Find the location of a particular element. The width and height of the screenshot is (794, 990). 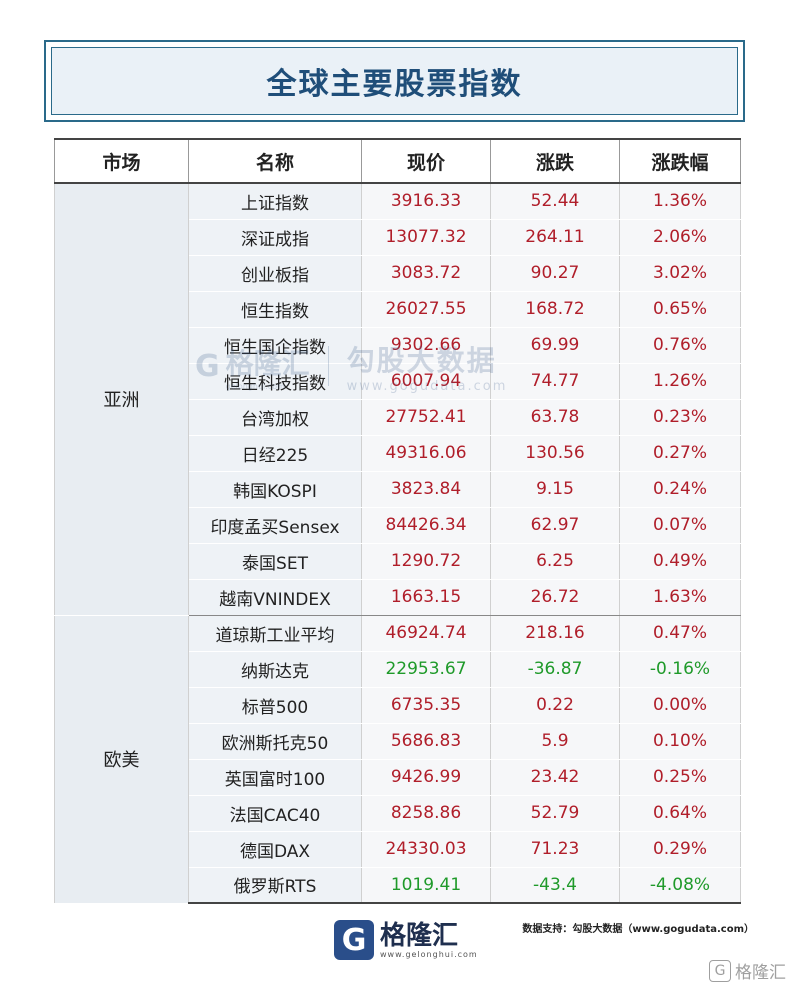

table-row: 法国CAC40 8258.86 52.79 0.64% is located at coordinates (398, 813).